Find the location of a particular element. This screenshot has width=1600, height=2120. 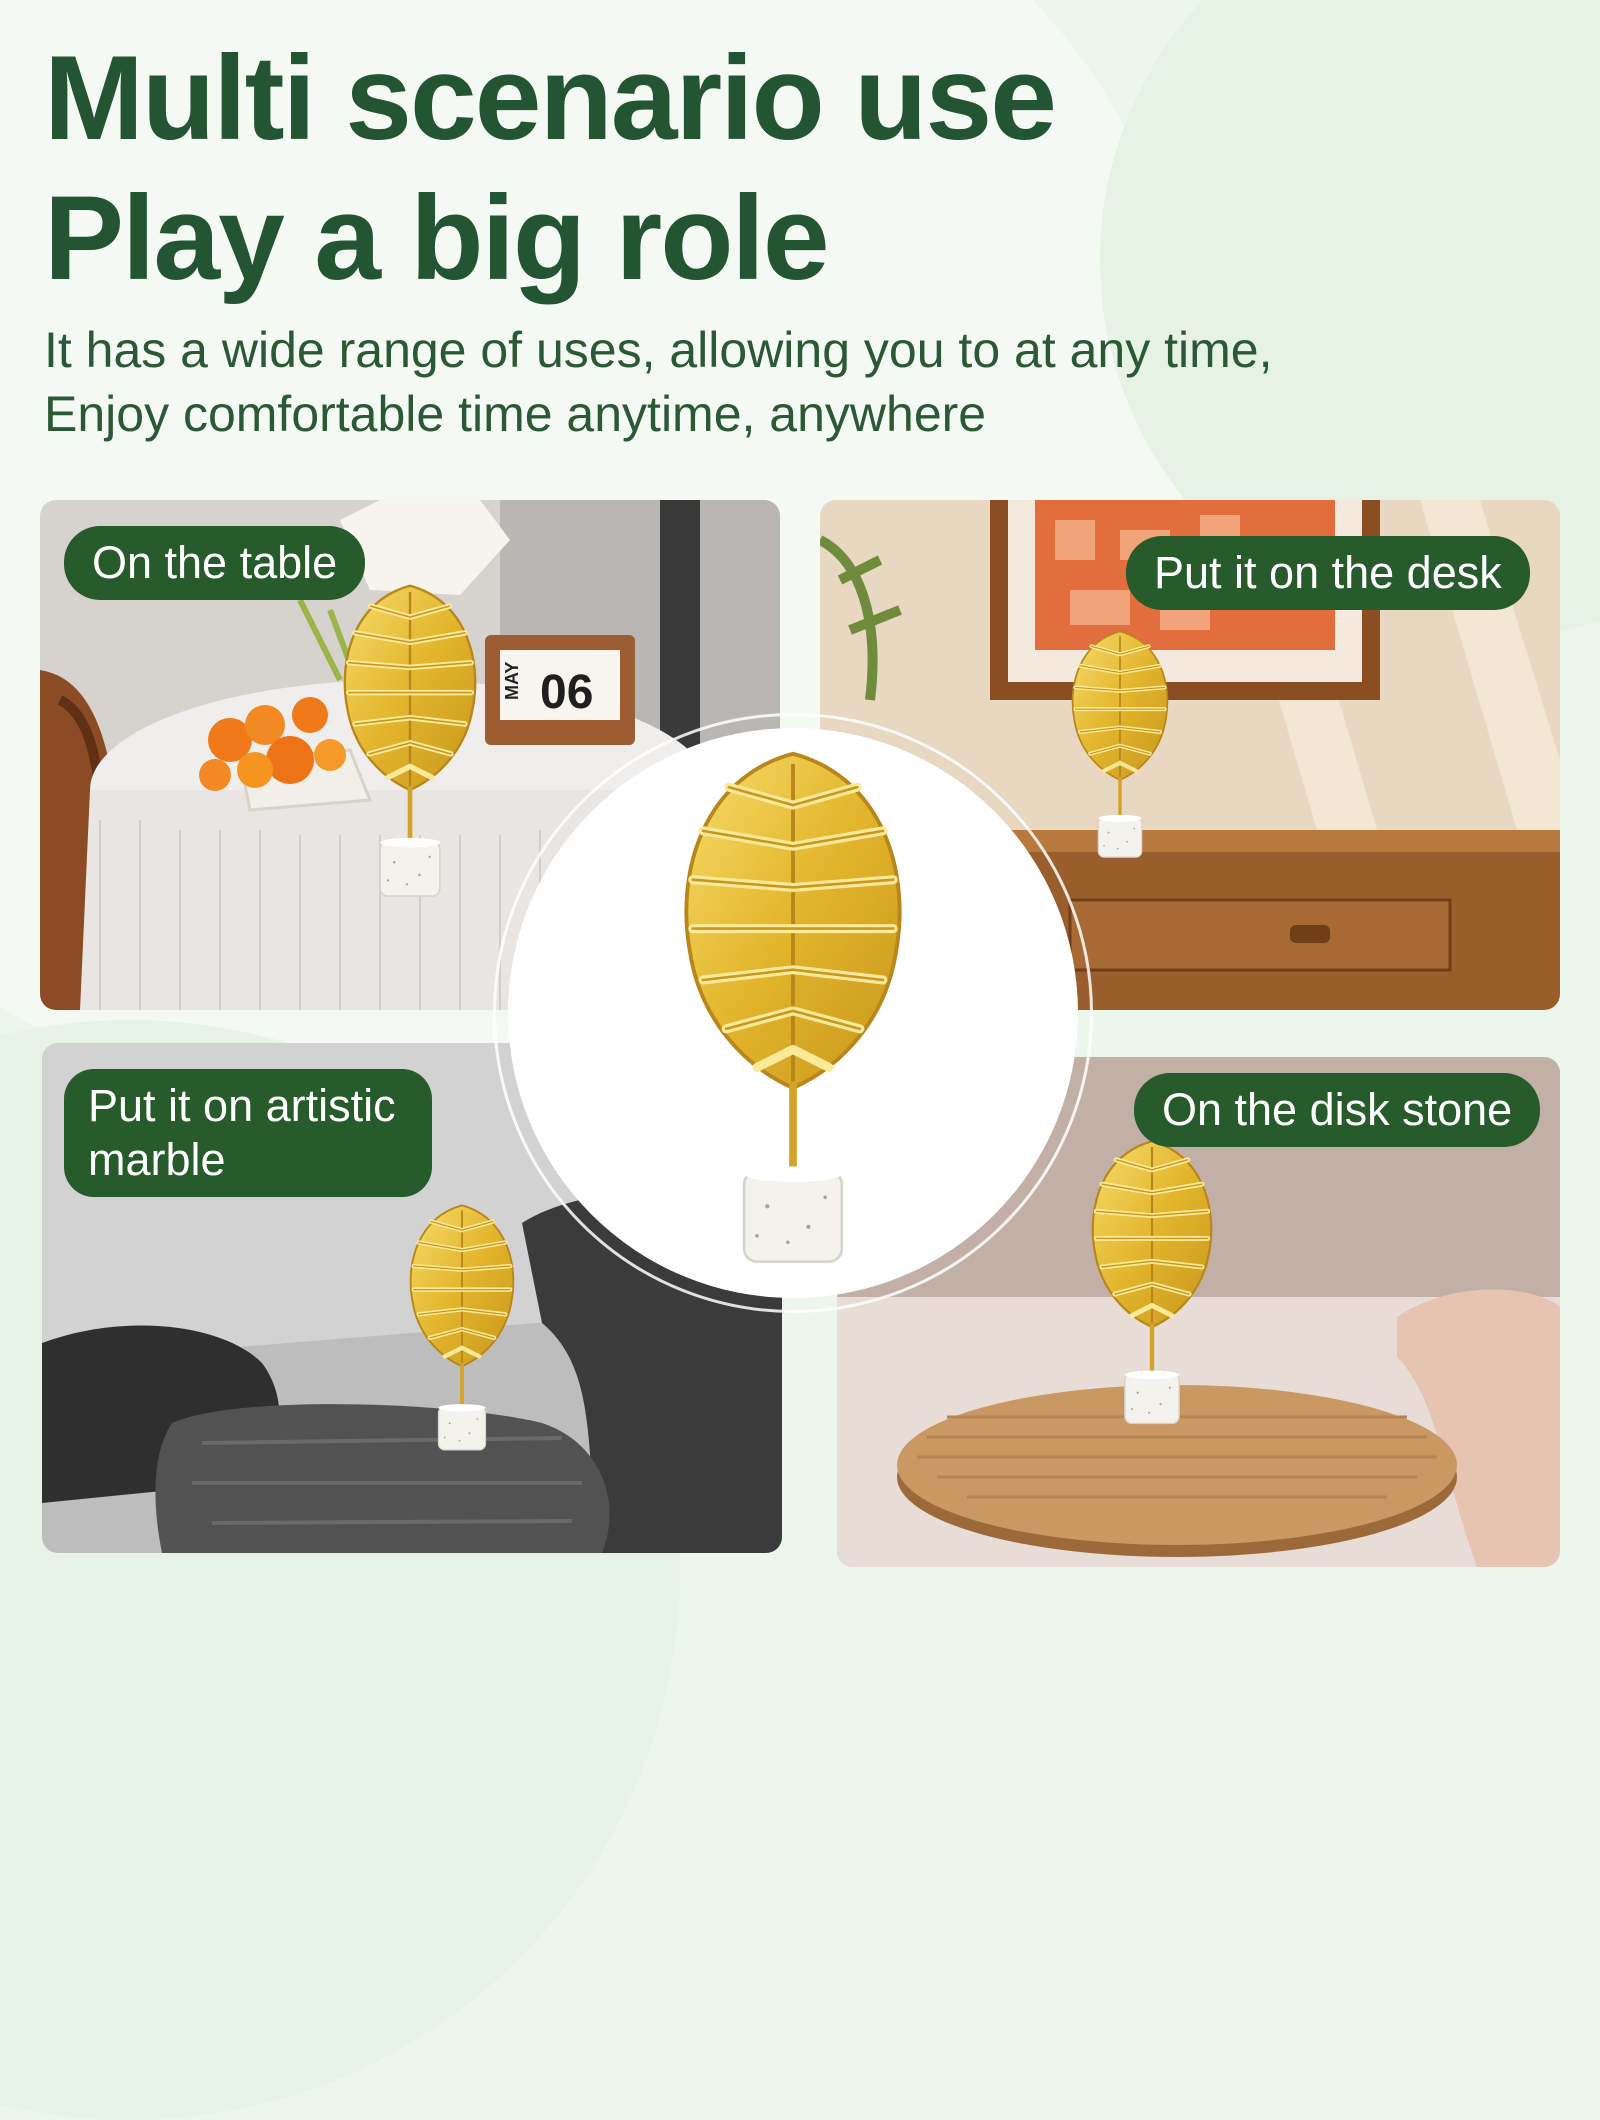

headline: Multi scenario use Play a big role is located at coordinates (550, 168).